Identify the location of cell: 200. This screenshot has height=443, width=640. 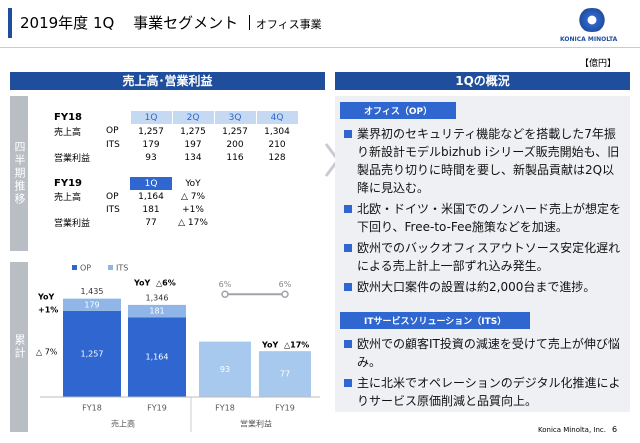
(235, 144).